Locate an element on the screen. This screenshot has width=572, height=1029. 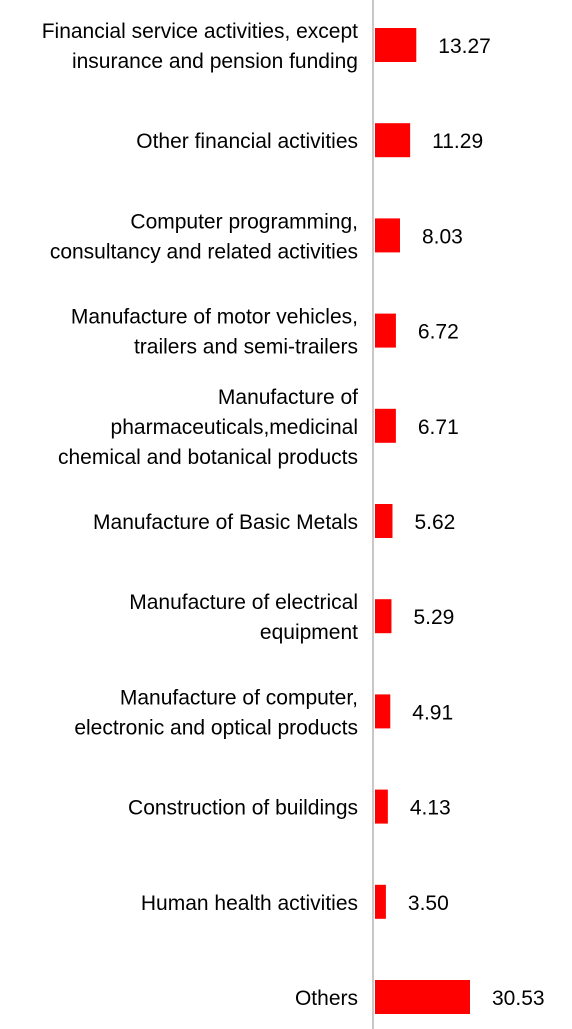
value-label: 8.03 is located at coordinates (442, 236).